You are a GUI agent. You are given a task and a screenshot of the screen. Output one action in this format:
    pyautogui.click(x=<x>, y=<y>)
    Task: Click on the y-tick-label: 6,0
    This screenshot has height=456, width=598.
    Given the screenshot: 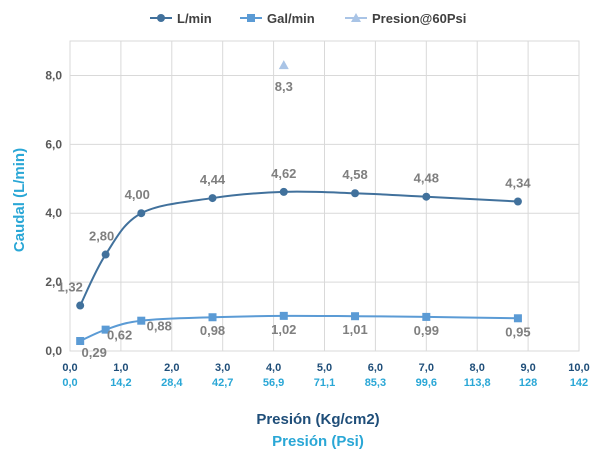 What is the action you would take?
    pyautogui.click(x=53, y=144)
    